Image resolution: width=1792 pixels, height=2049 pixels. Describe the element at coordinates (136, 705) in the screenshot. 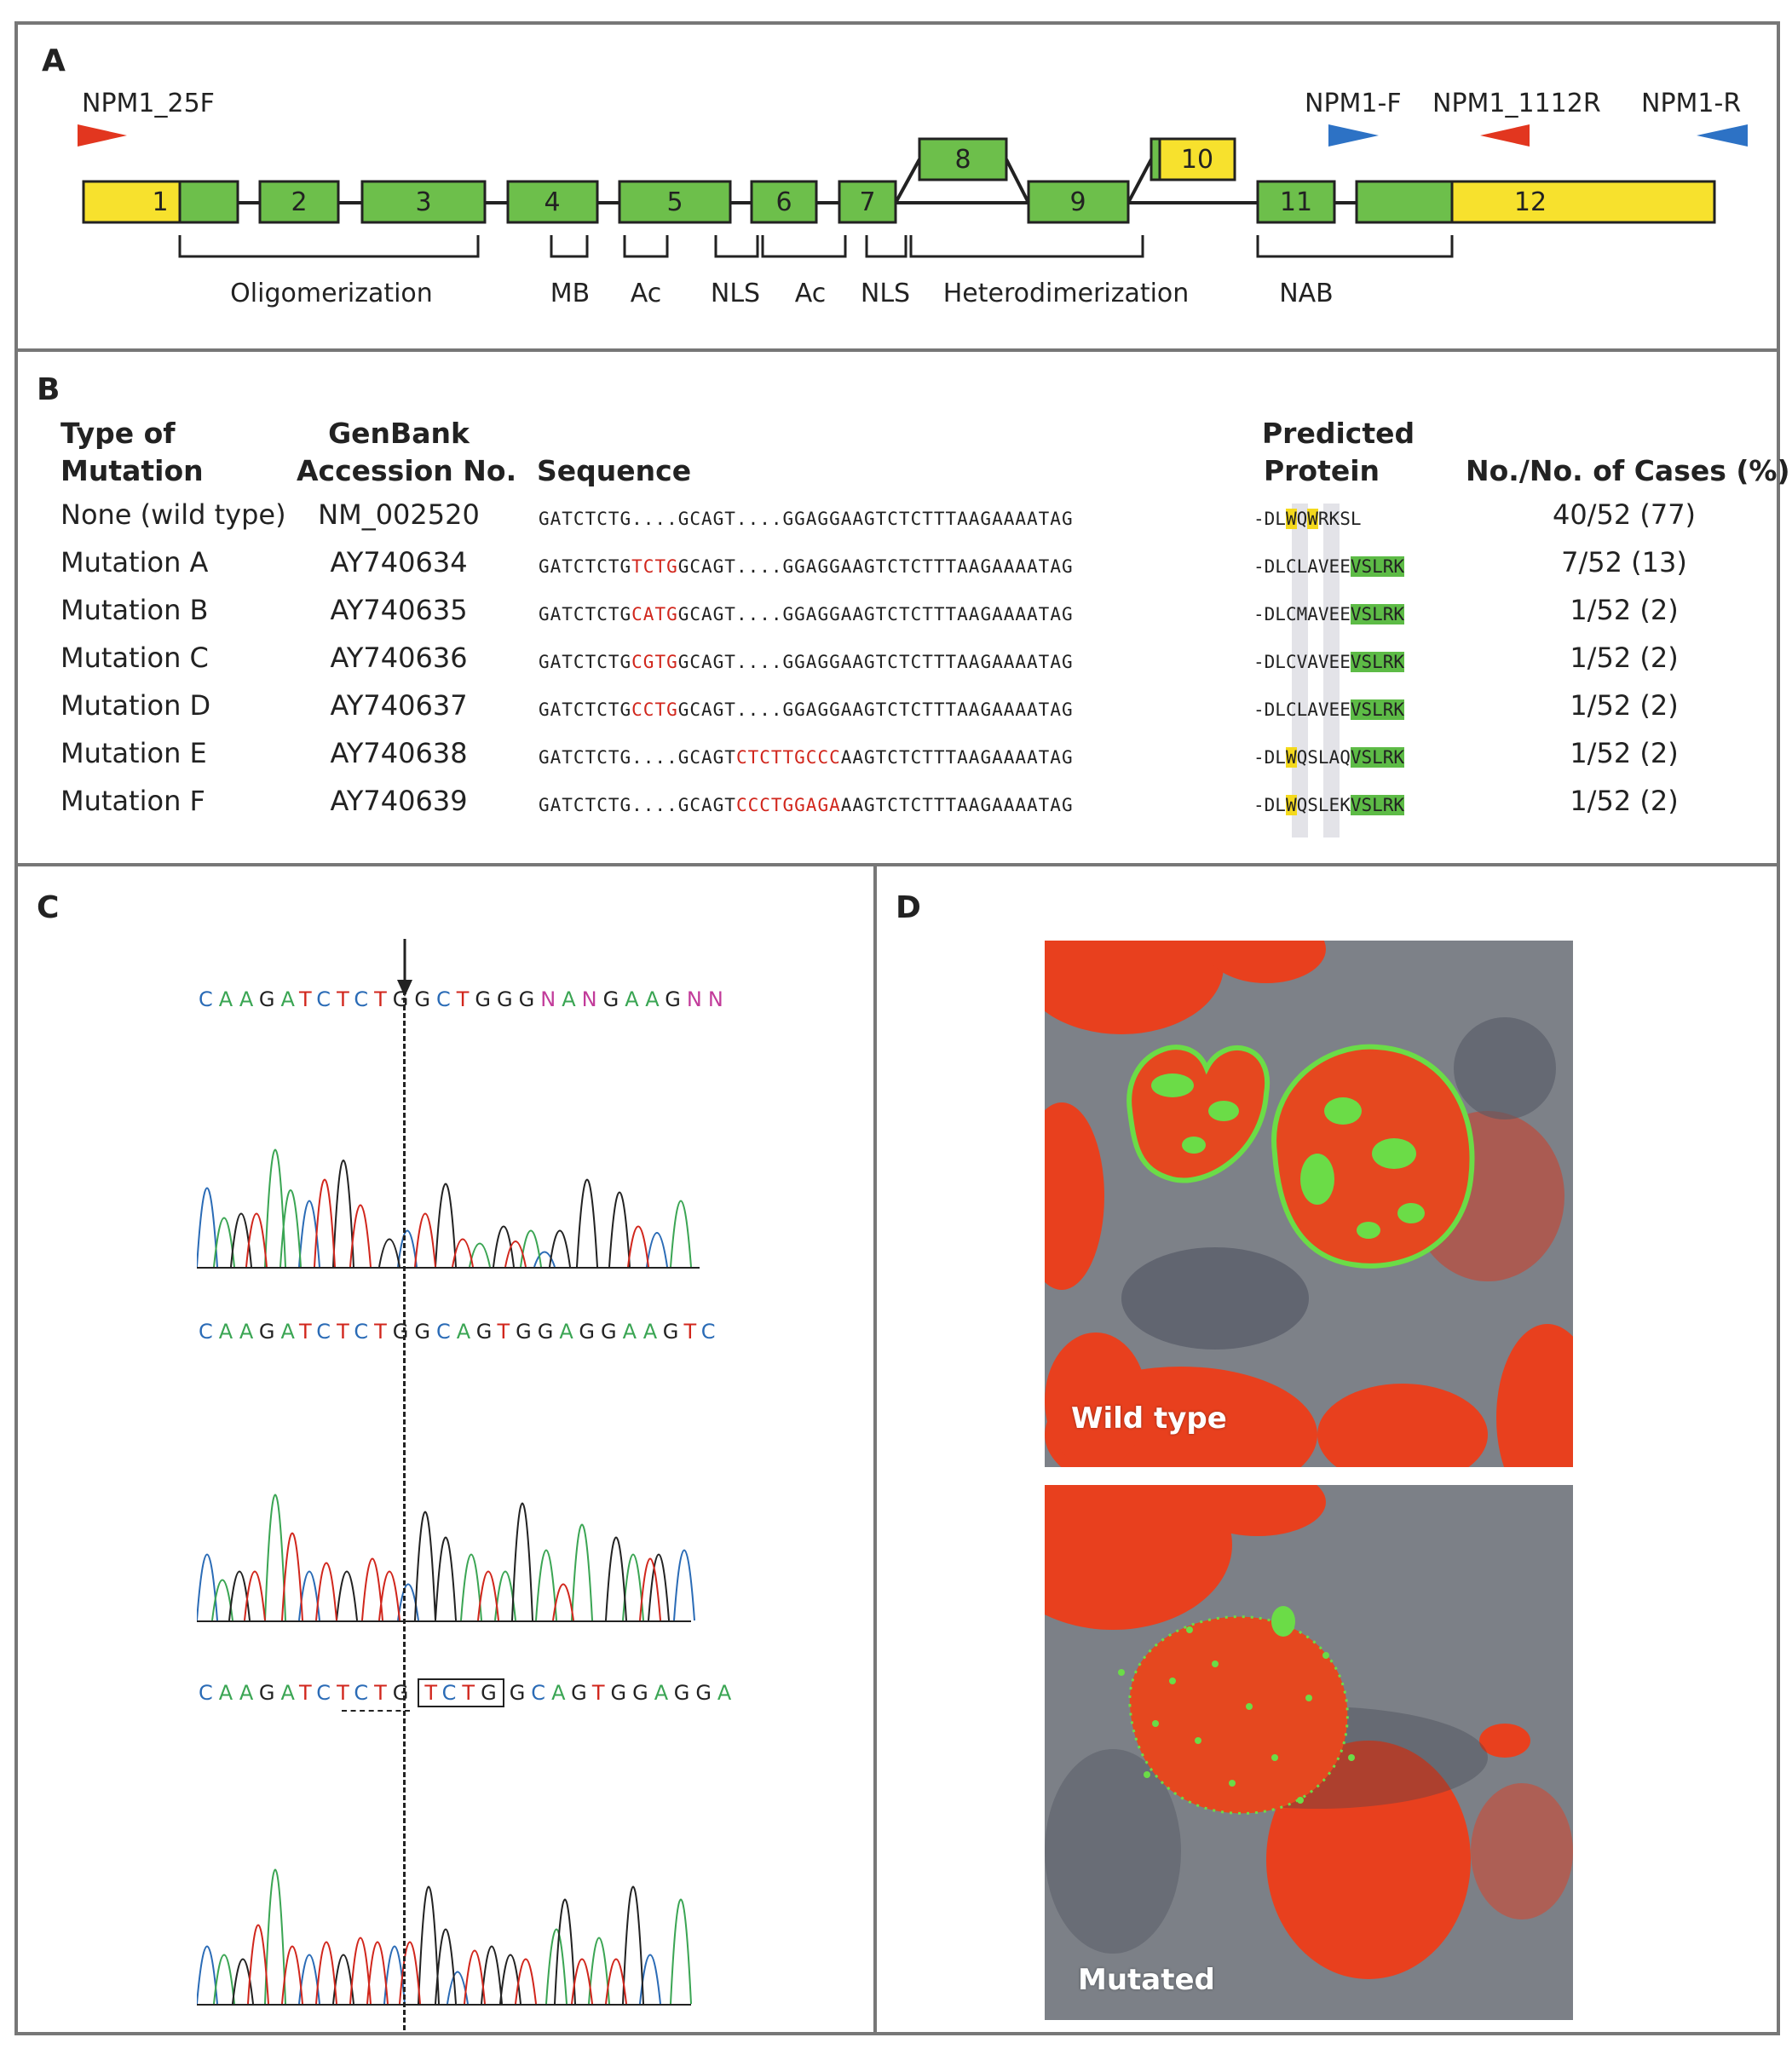

I see `mutation-type: Mutation D` at that location.